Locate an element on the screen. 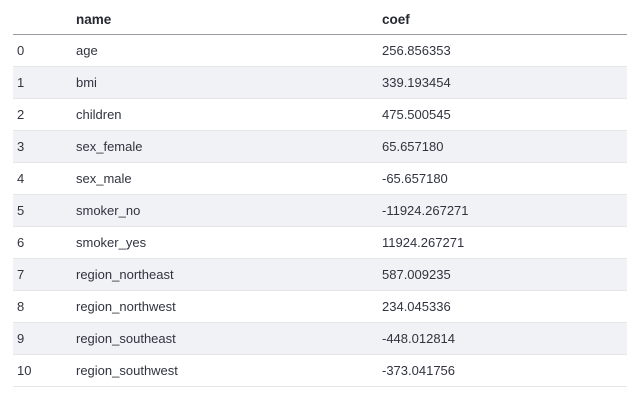  table-row: 0 age 256.856353 is located at coordinates (320, 50).